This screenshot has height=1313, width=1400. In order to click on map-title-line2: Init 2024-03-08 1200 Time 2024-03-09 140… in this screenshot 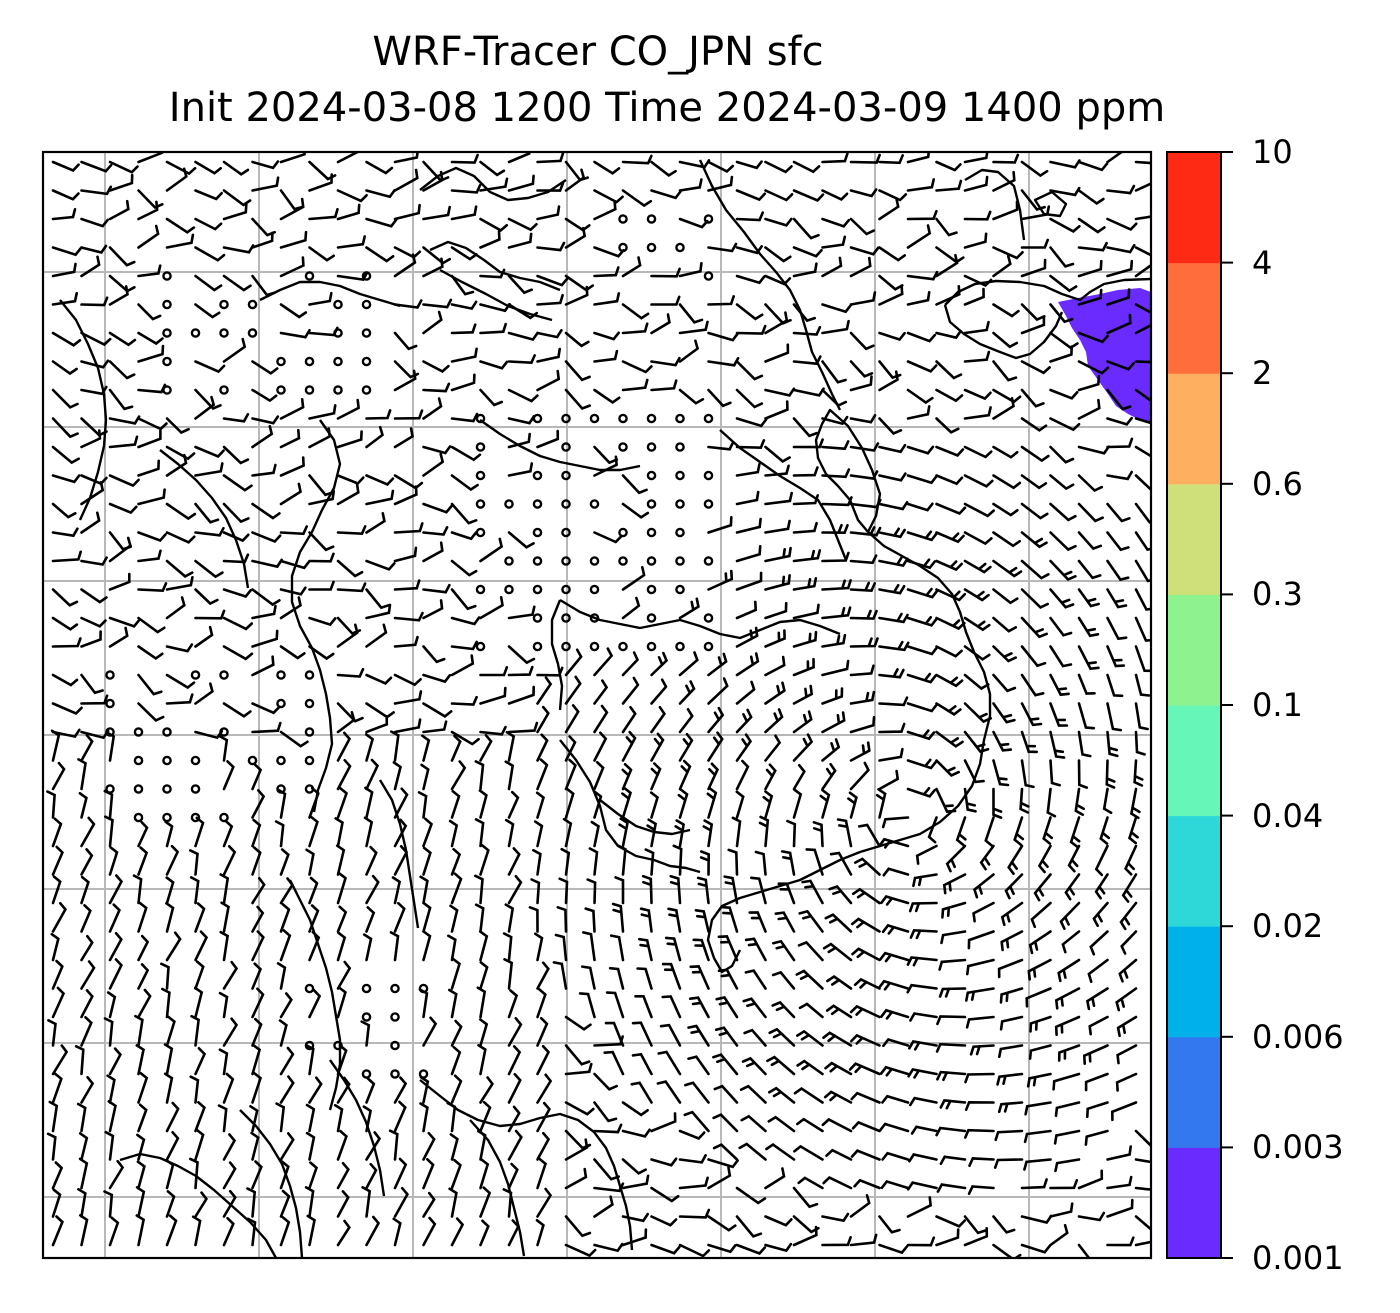, I will do `click(667, 108)`.